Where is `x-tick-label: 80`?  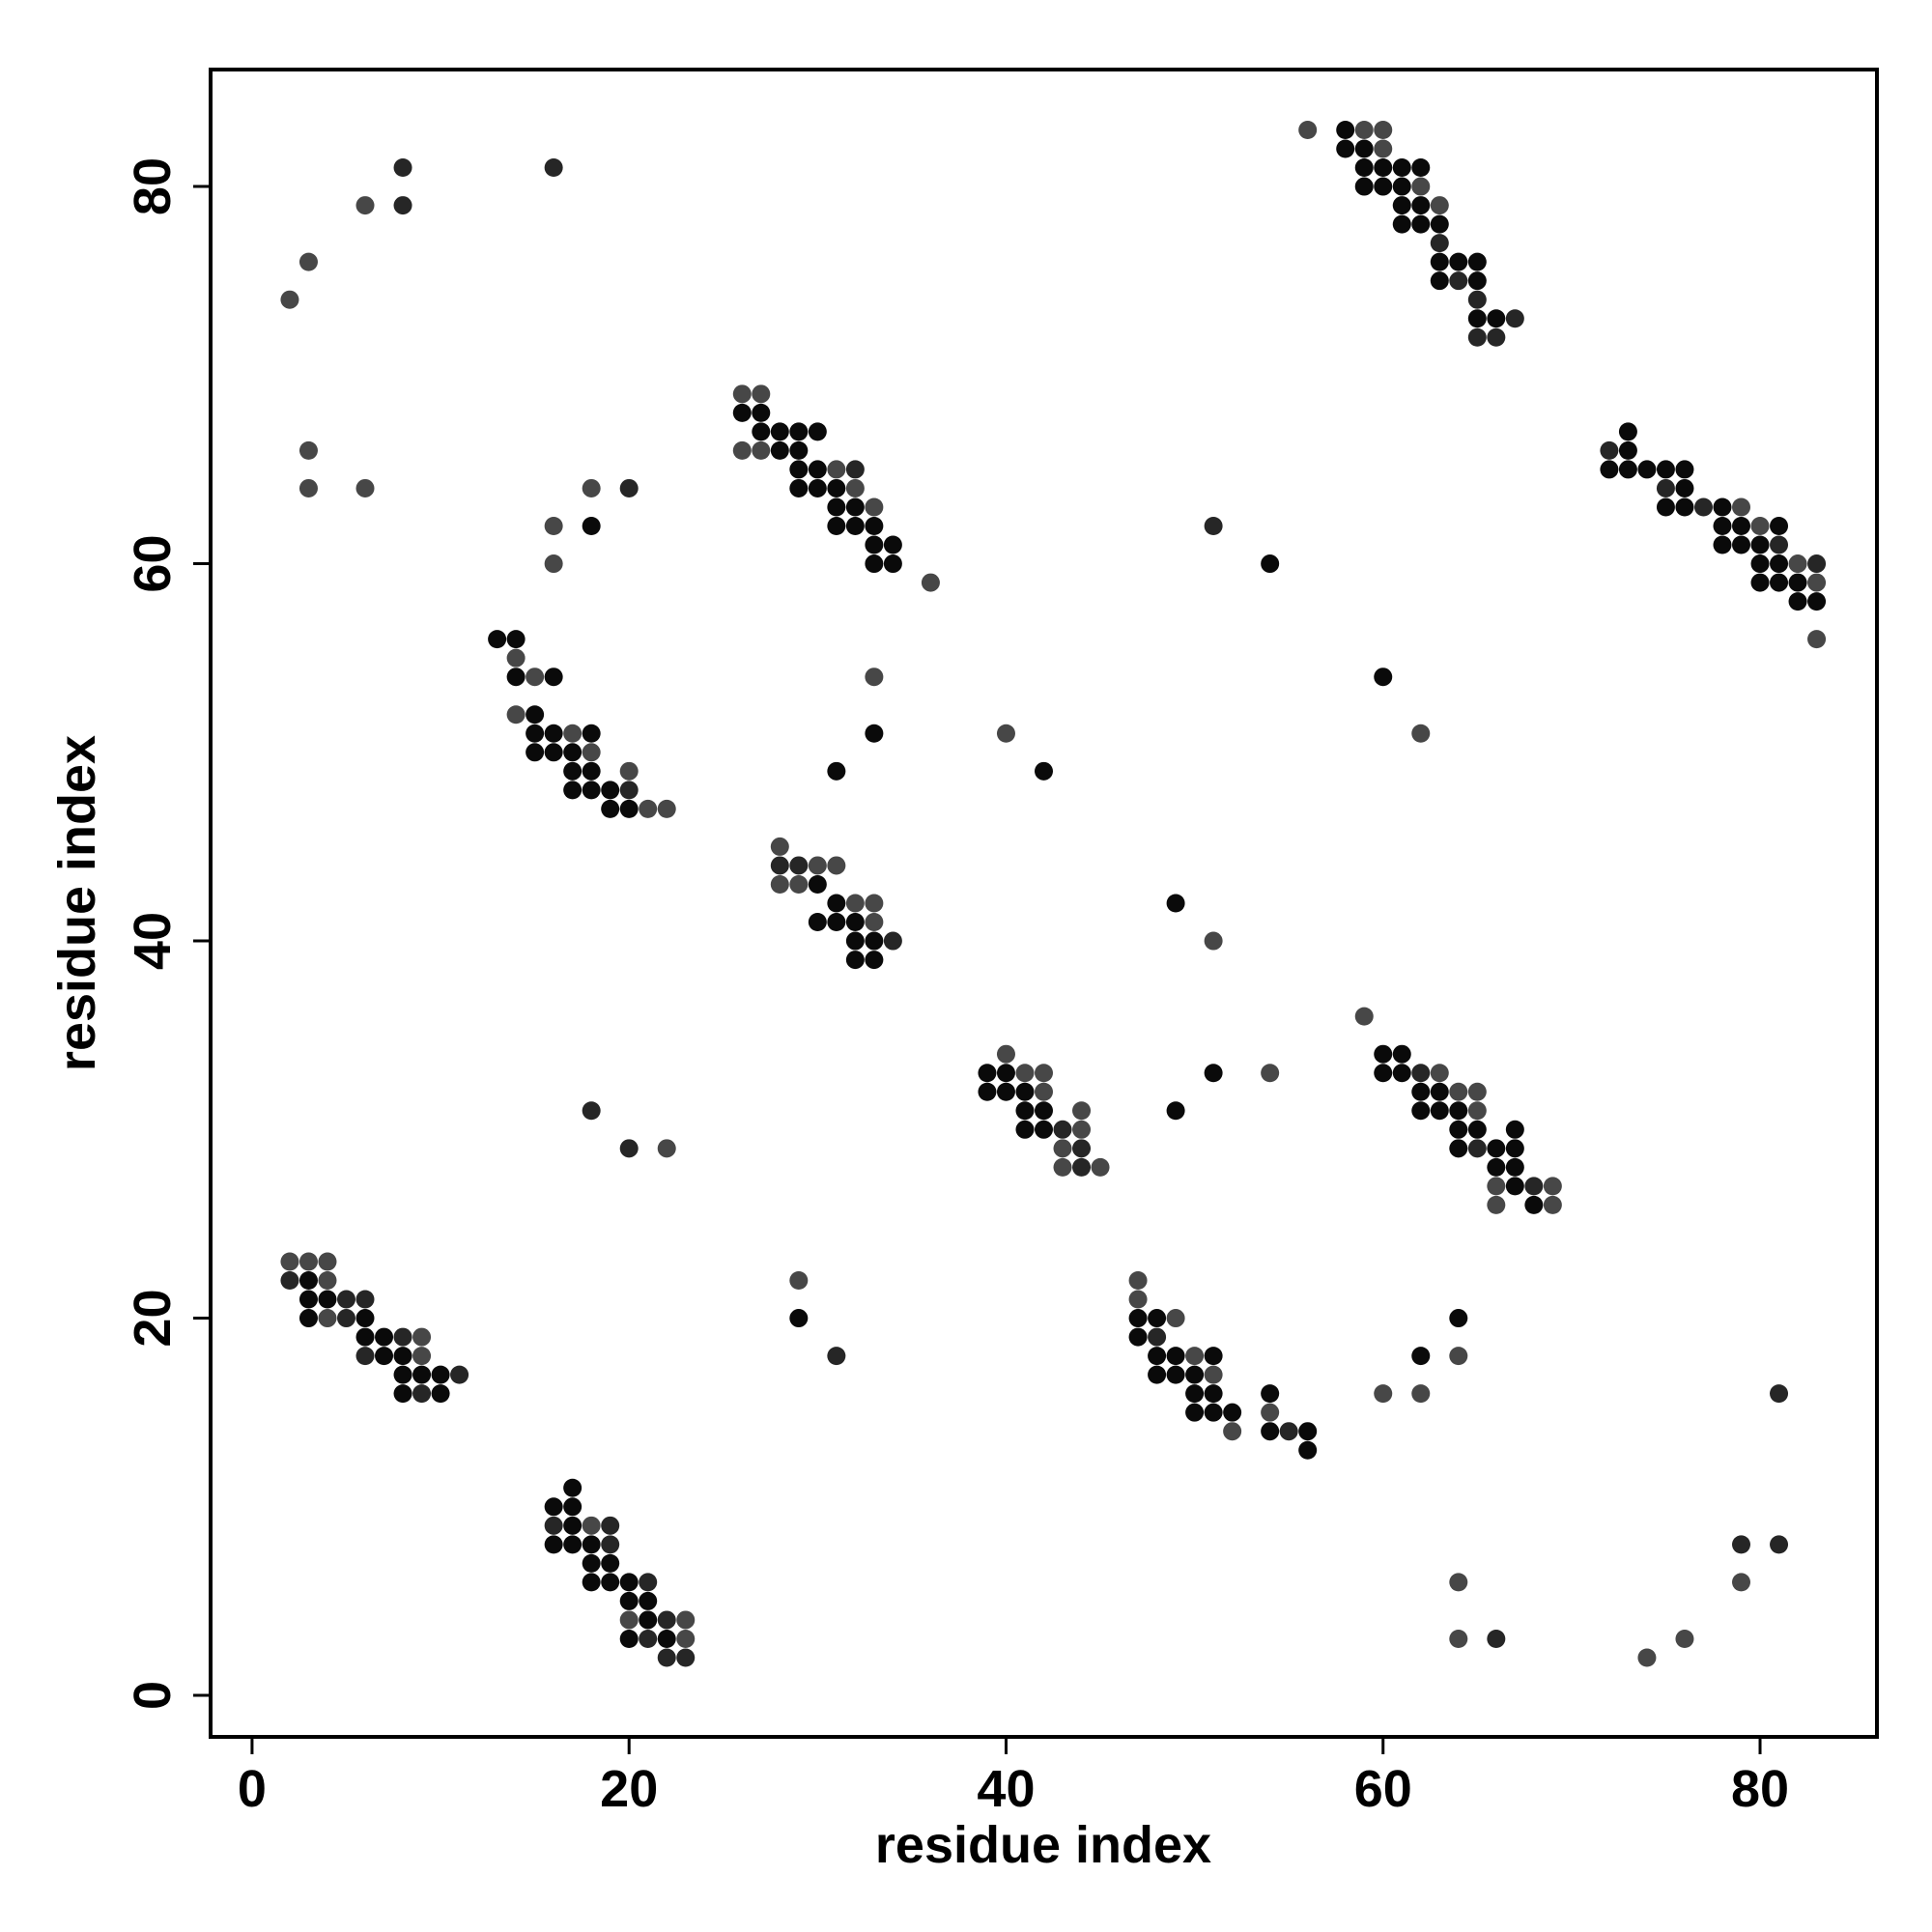 x-tick-label: 80 is located at coordinates (1760, 1789).